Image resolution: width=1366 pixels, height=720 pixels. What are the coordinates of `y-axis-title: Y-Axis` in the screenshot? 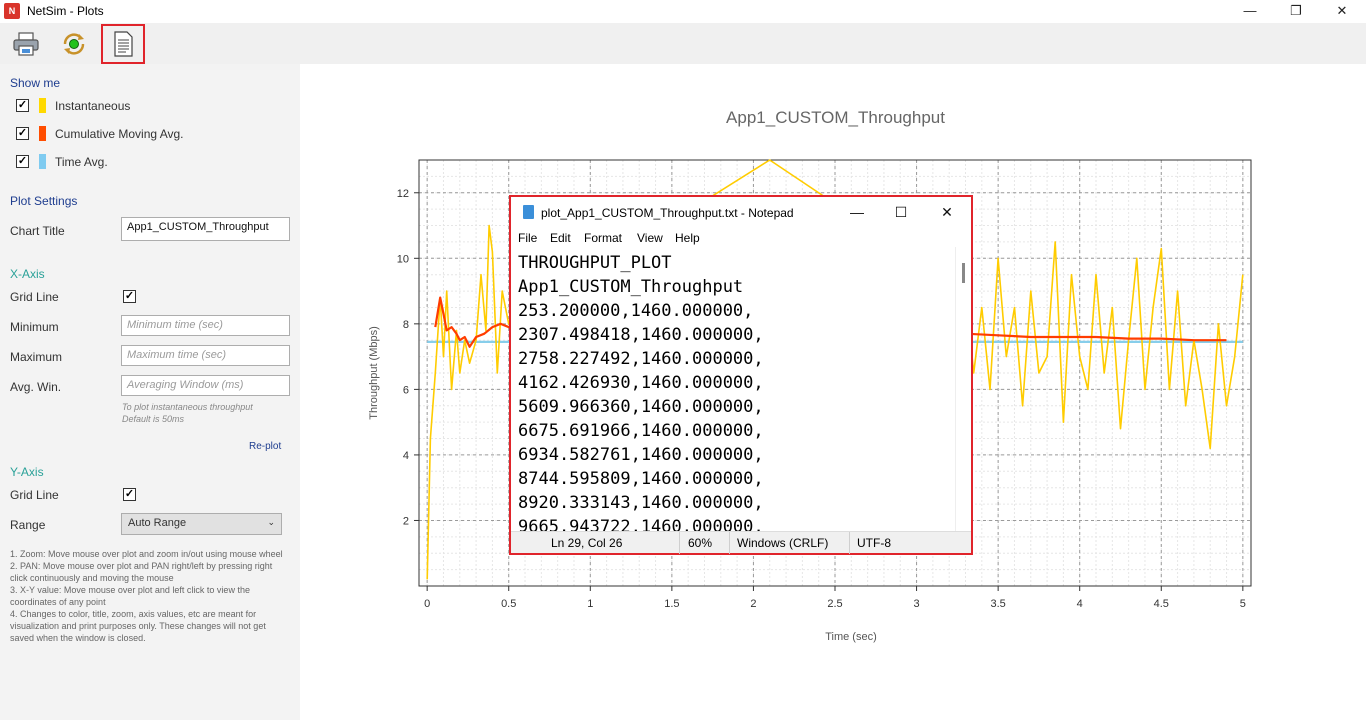 It's located at (27, 472).